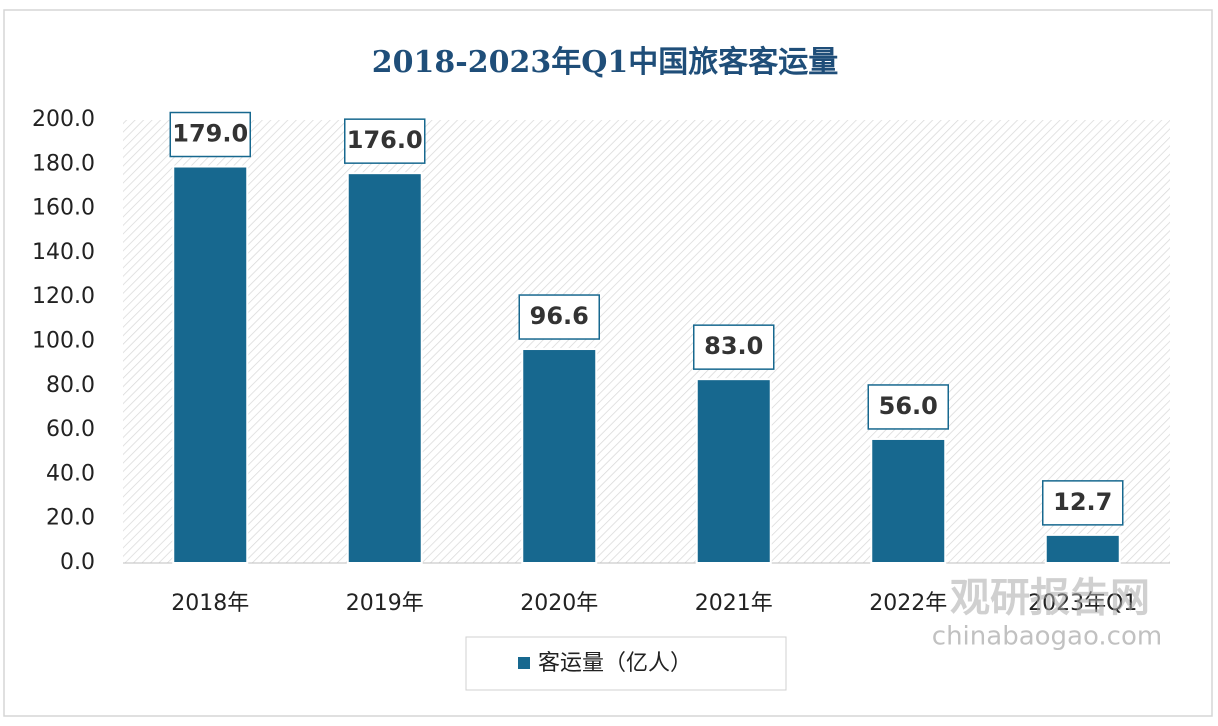 Image resolution: width=1218 pixels, height=726 pixels. I want to click on chart-title: 2018-2023年Q1中国旅客客运量, so click(605, 62).